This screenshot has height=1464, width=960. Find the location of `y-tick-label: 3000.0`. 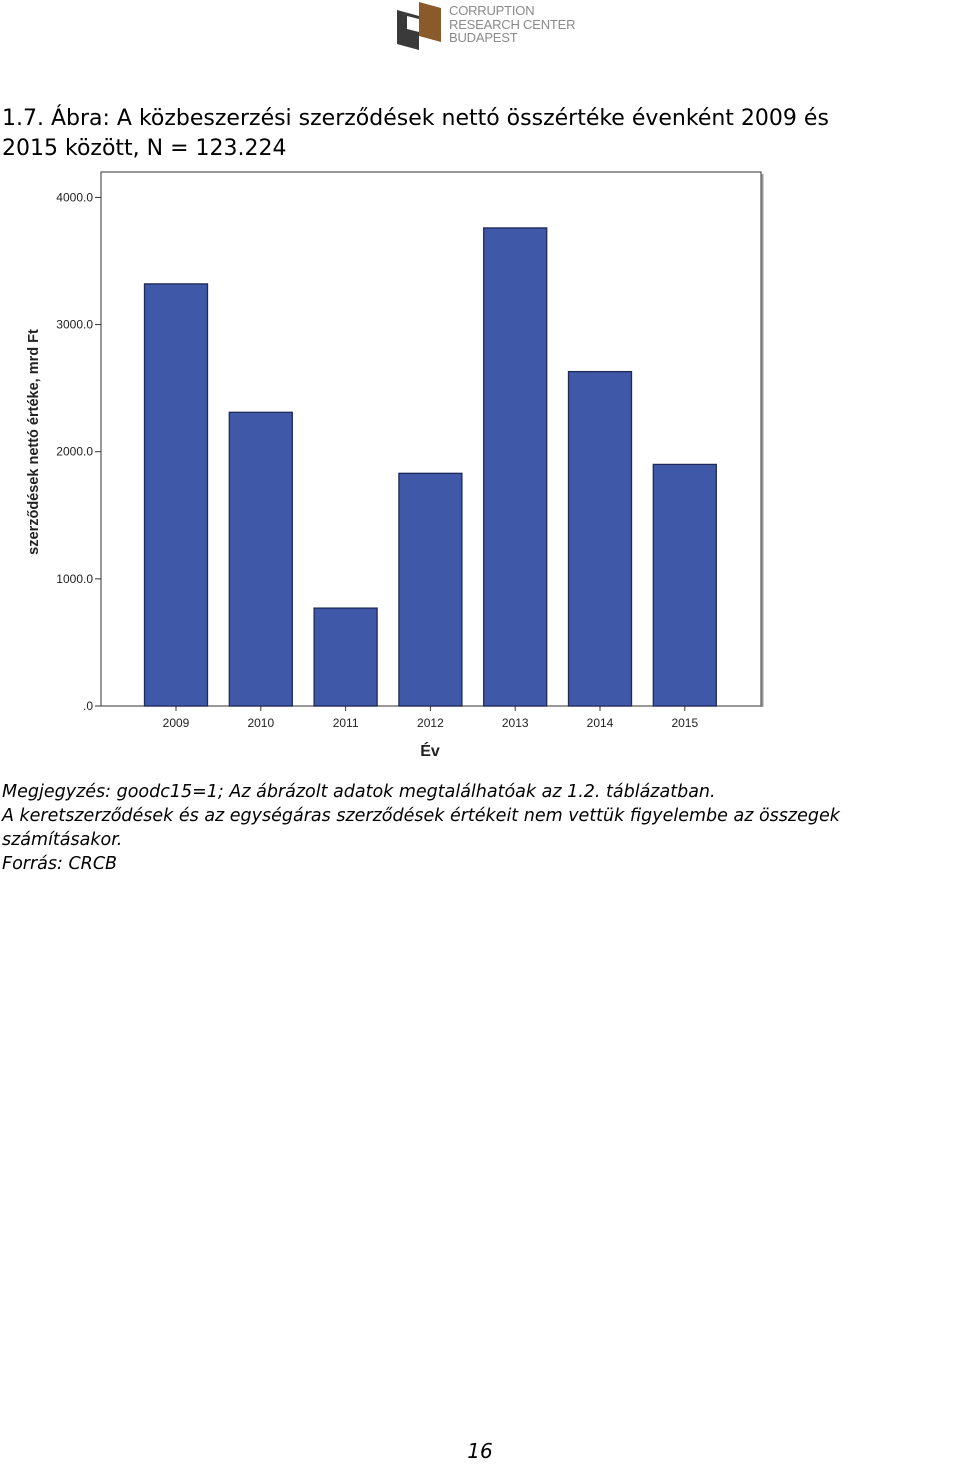

y-tick-label: 3000.0 is located at coordinates (74, 325).